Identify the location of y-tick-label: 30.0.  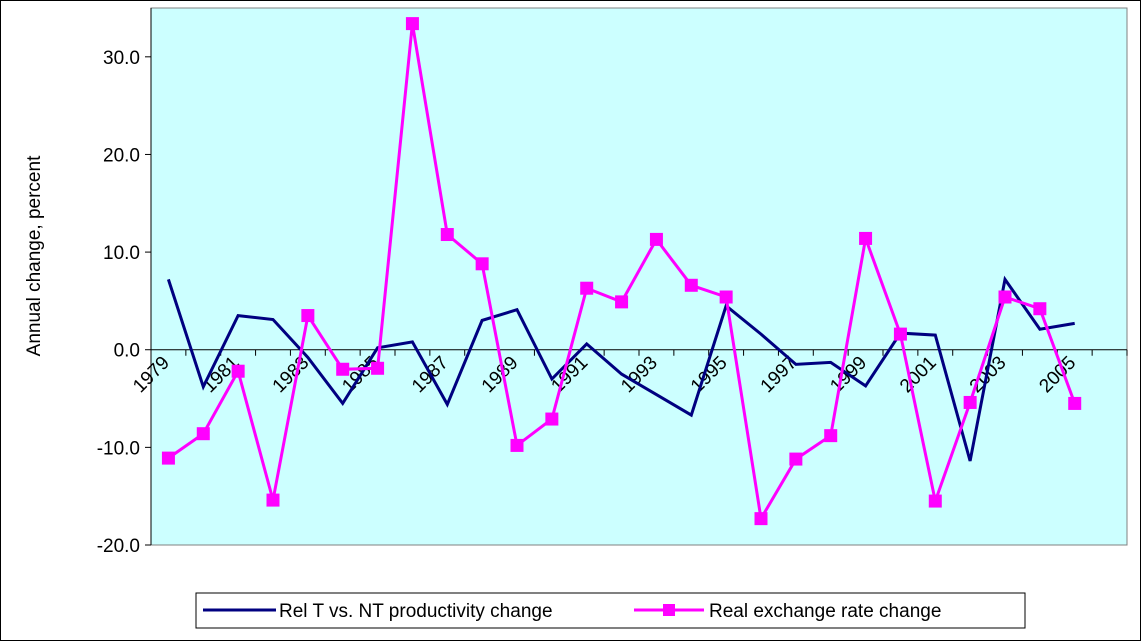
(121, 58).